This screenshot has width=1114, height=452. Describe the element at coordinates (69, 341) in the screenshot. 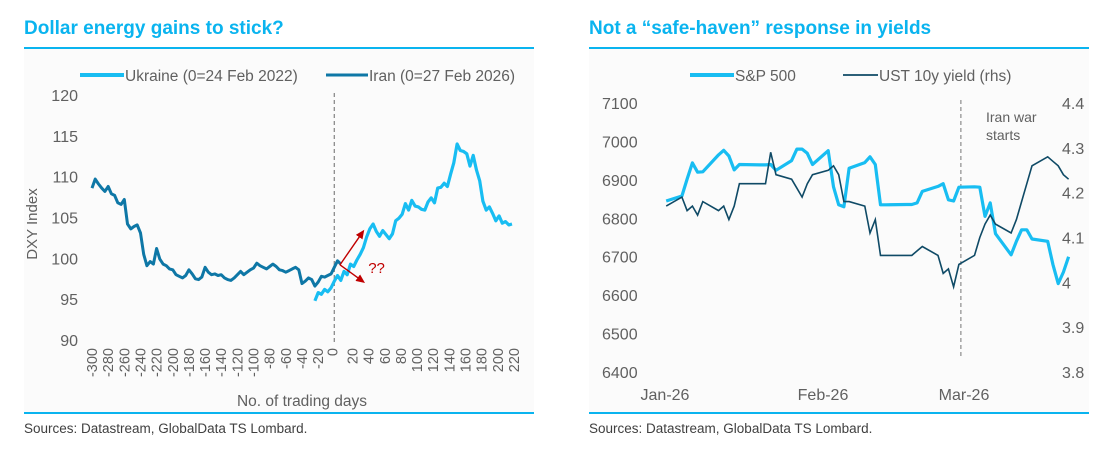

I see `y-tick-label: 90` at that location.